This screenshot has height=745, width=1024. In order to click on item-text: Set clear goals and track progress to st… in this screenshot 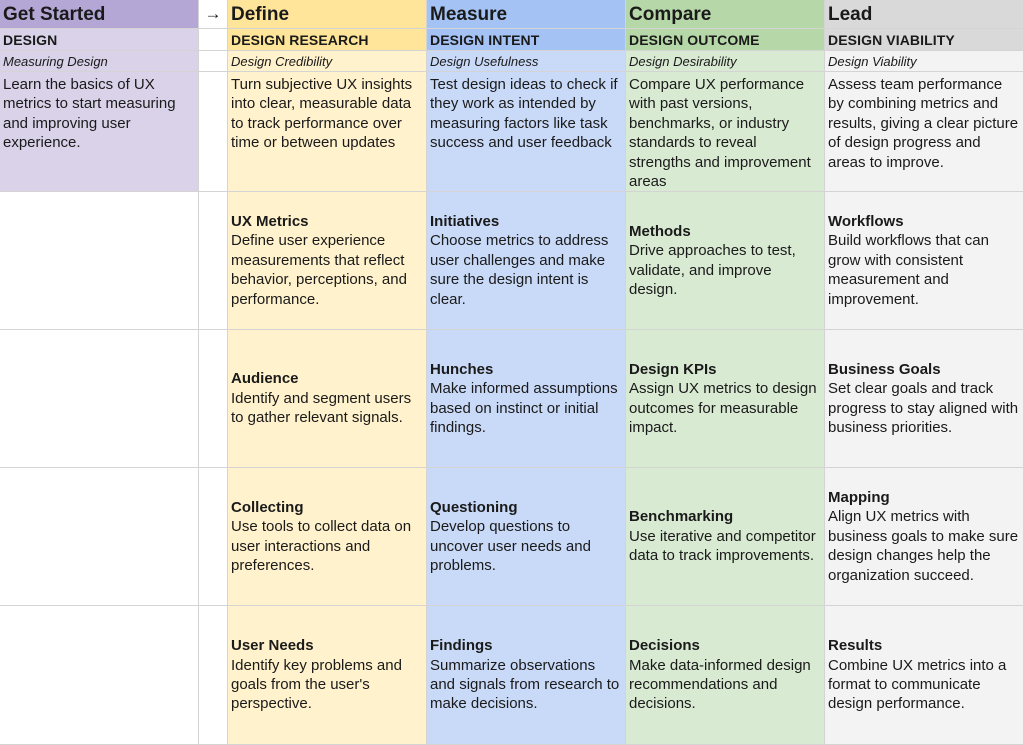, I will do `click(923, 408)`.